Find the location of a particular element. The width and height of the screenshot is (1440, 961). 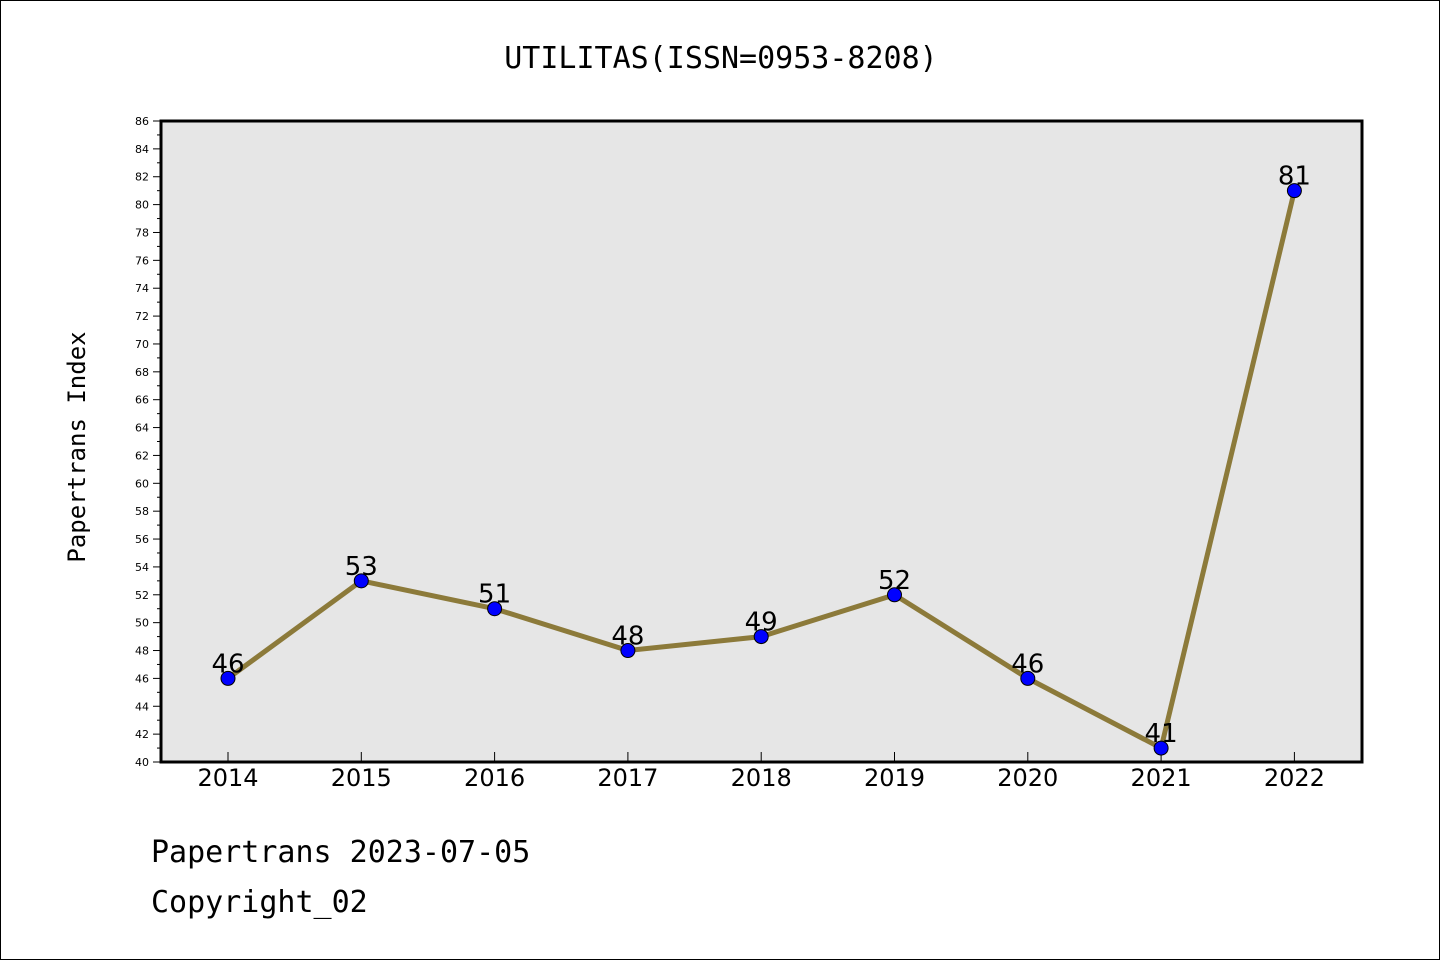

x-tick-label: 2016 is located at coordinates (494, 778).